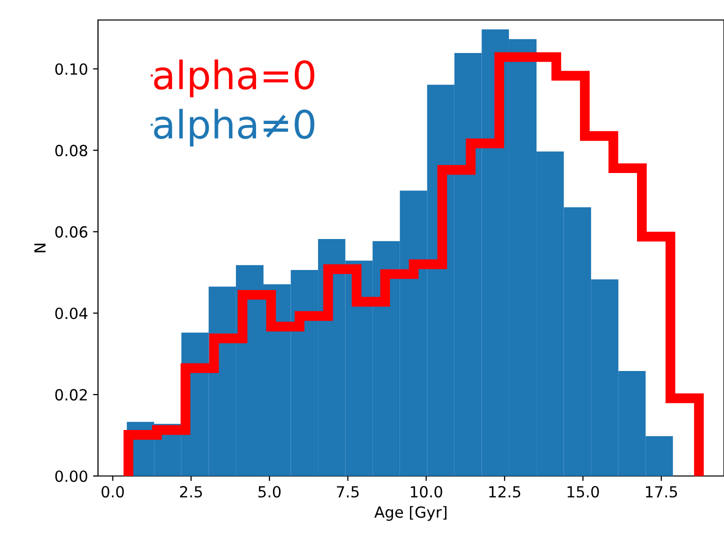  Describe the element at coordinates (40, 248) in the screenshot. I see `y-axis-title: N` at that location.